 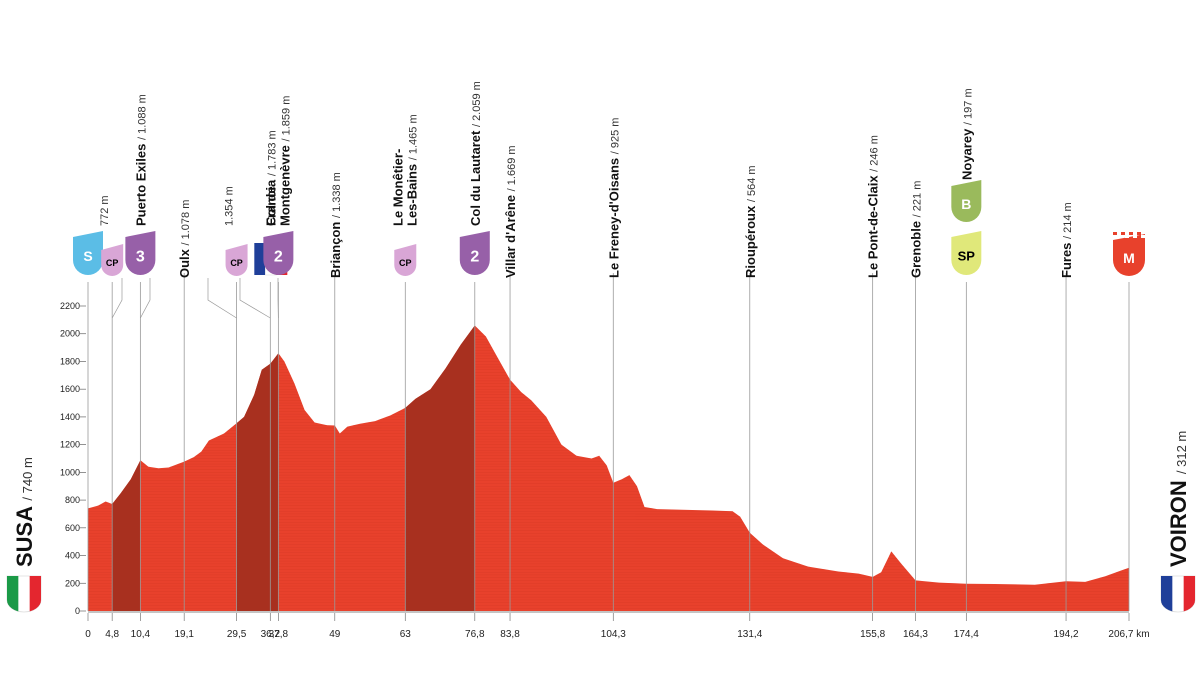 I want to click on km-tick-label: 131,4, so click(x=749, y=634).